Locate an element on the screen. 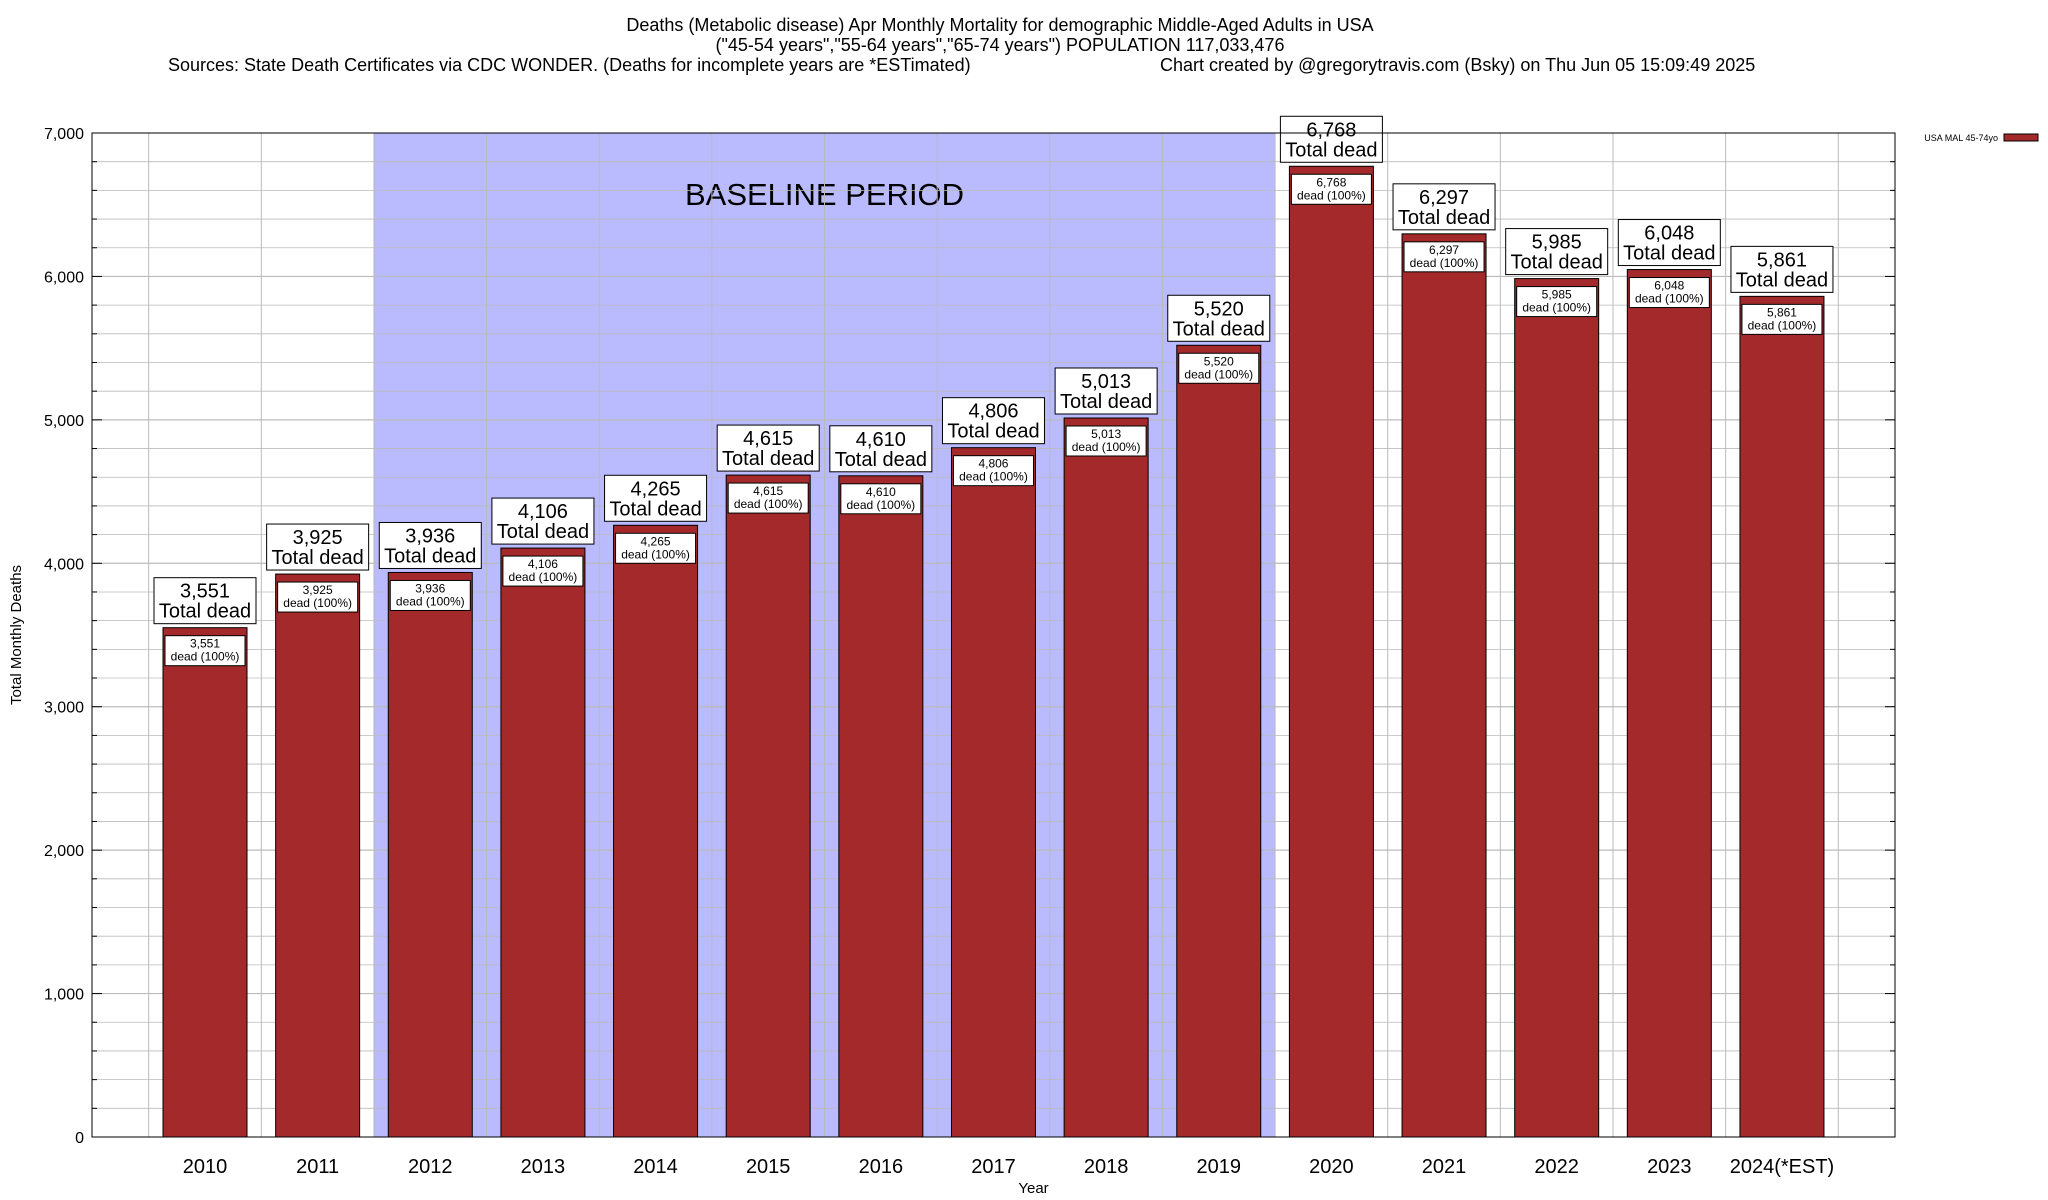  bar-top-value: 3,551 is located at coordinates (205, 592).